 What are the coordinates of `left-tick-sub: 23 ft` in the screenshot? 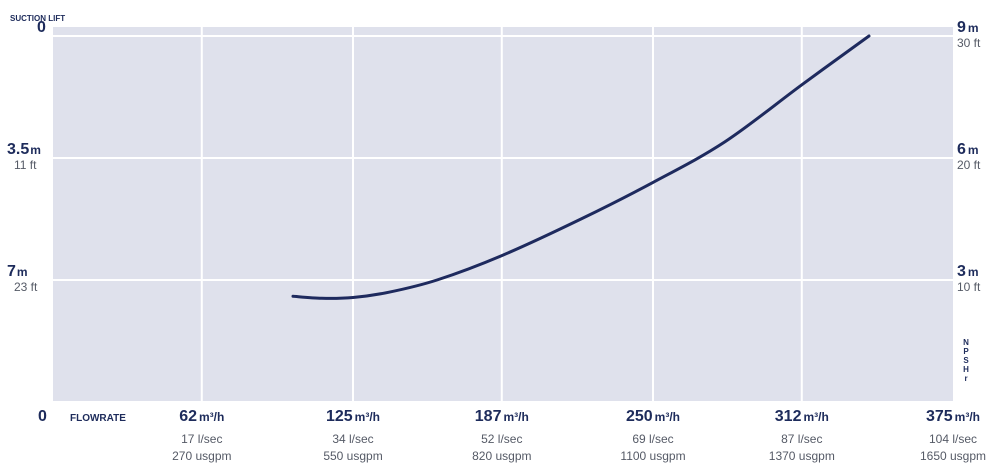 It's located at (26, 287).